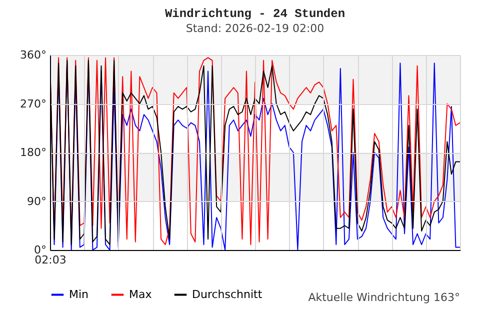  What do you see at coordinates (33, 152) in the screenshot?
I see `y-tick-label: 180°` at bounding box center [33, 152].